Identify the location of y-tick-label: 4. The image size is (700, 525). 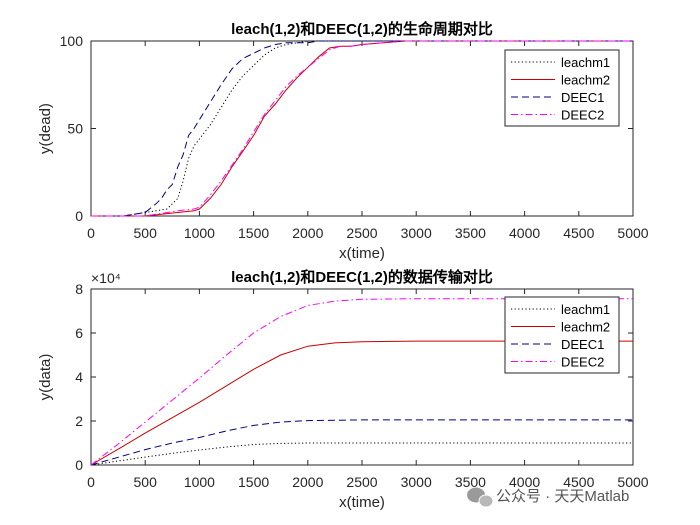
(79, 377).